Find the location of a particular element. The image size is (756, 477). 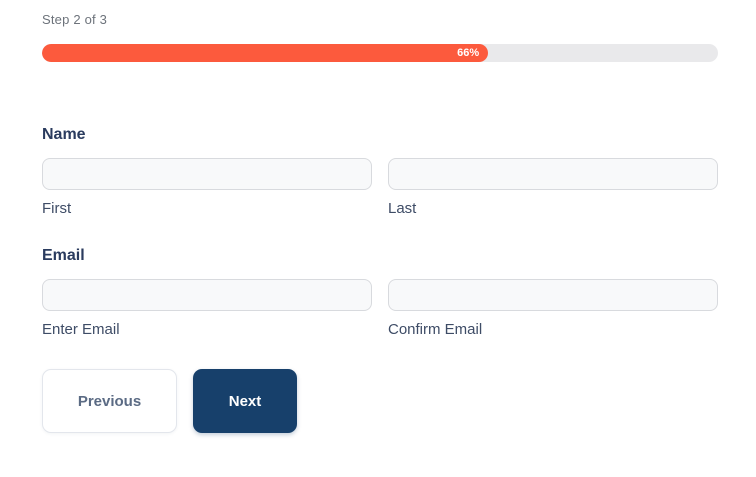

progress-percent-label: 66% is located at coordinates (468, 53).